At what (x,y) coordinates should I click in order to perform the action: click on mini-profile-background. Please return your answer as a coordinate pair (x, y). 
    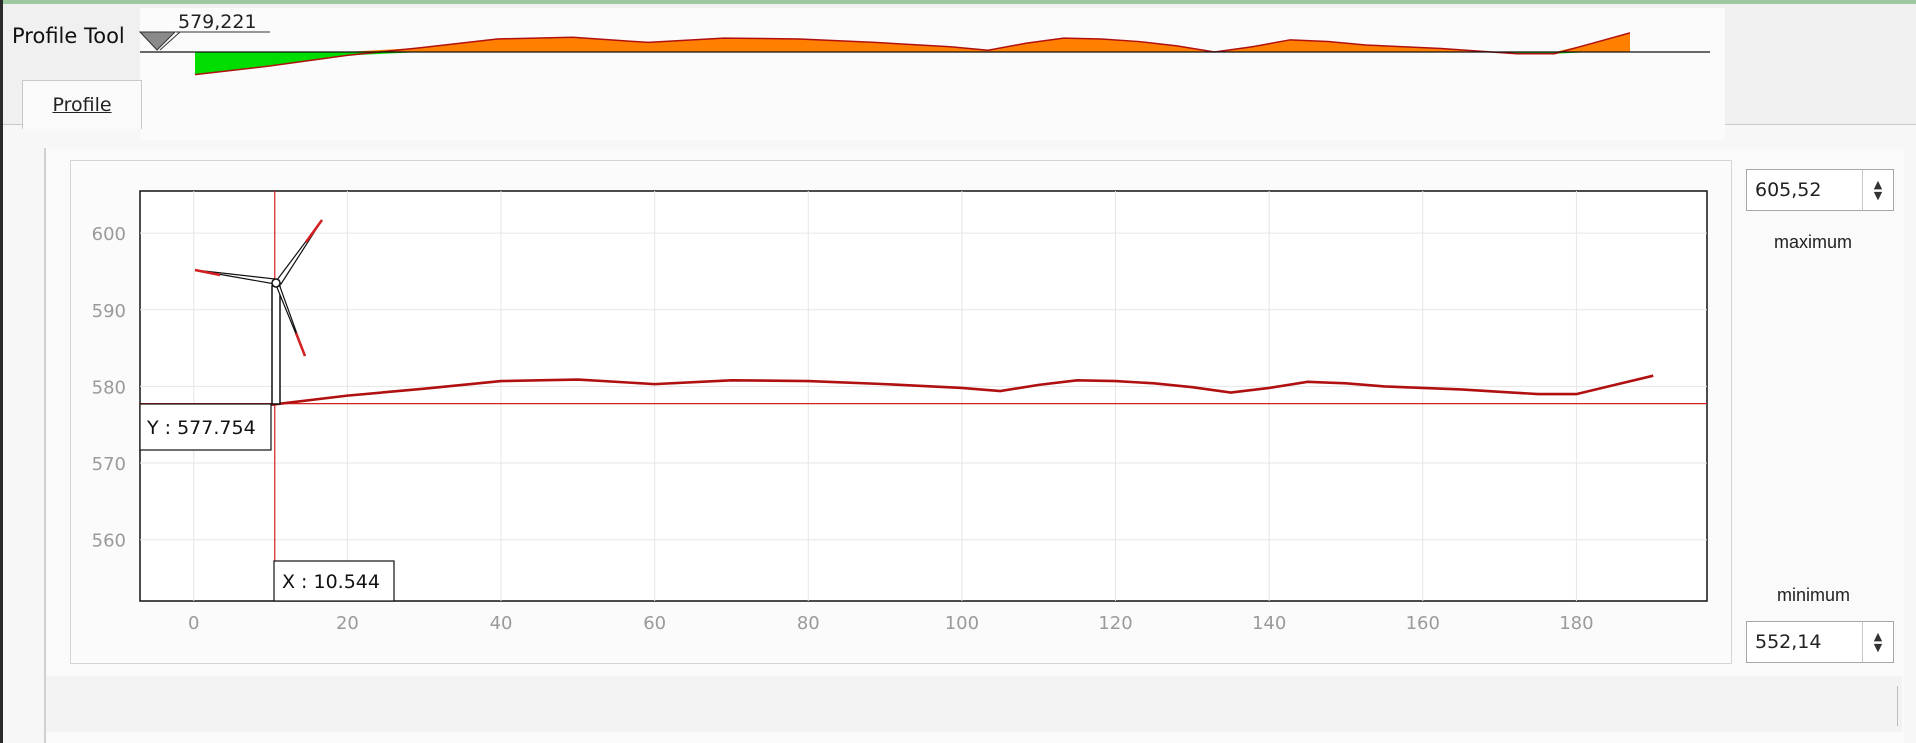
    Looking at the image, I should click on (932, 74).